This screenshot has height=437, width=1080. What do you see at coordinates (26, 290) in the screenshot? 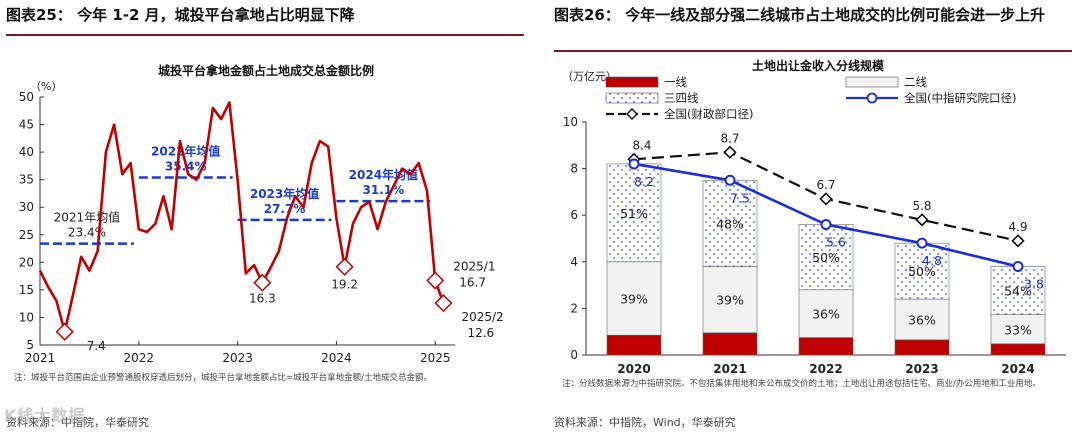
I see `y-tick-label: 15` at bounding box center [26, 290].